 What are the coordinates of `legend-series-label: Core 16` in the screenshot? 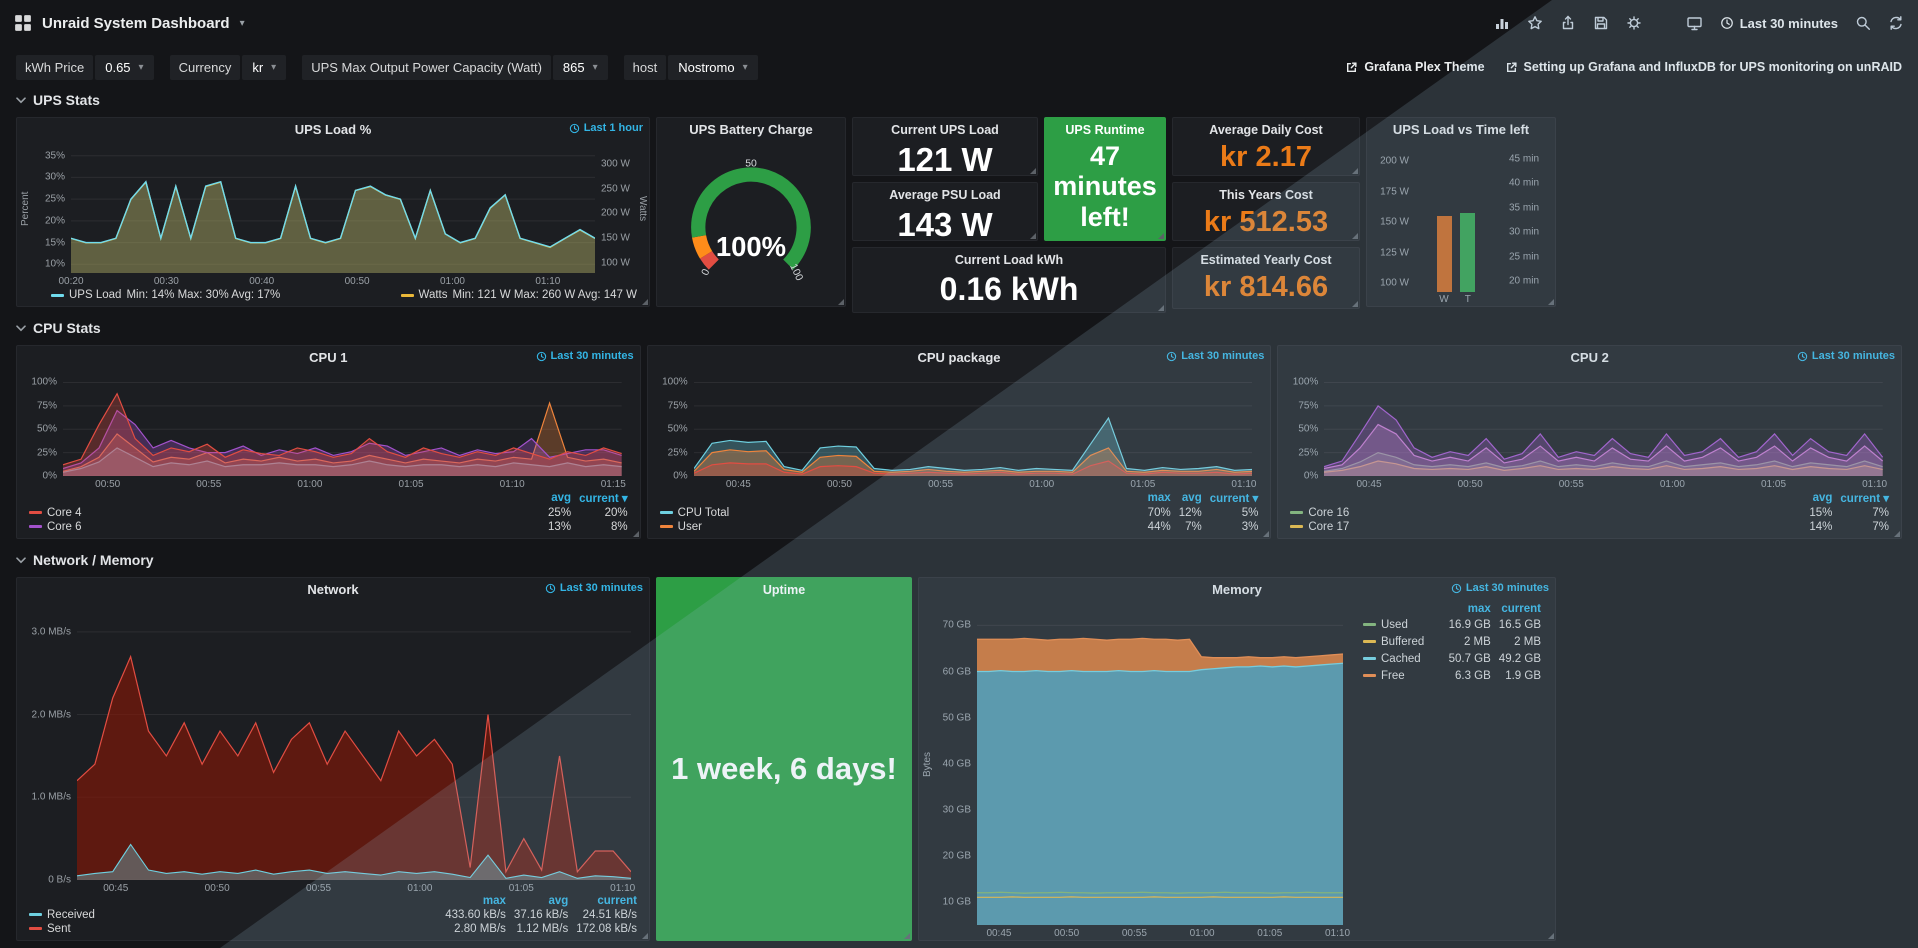 It's located at (1329, 513).